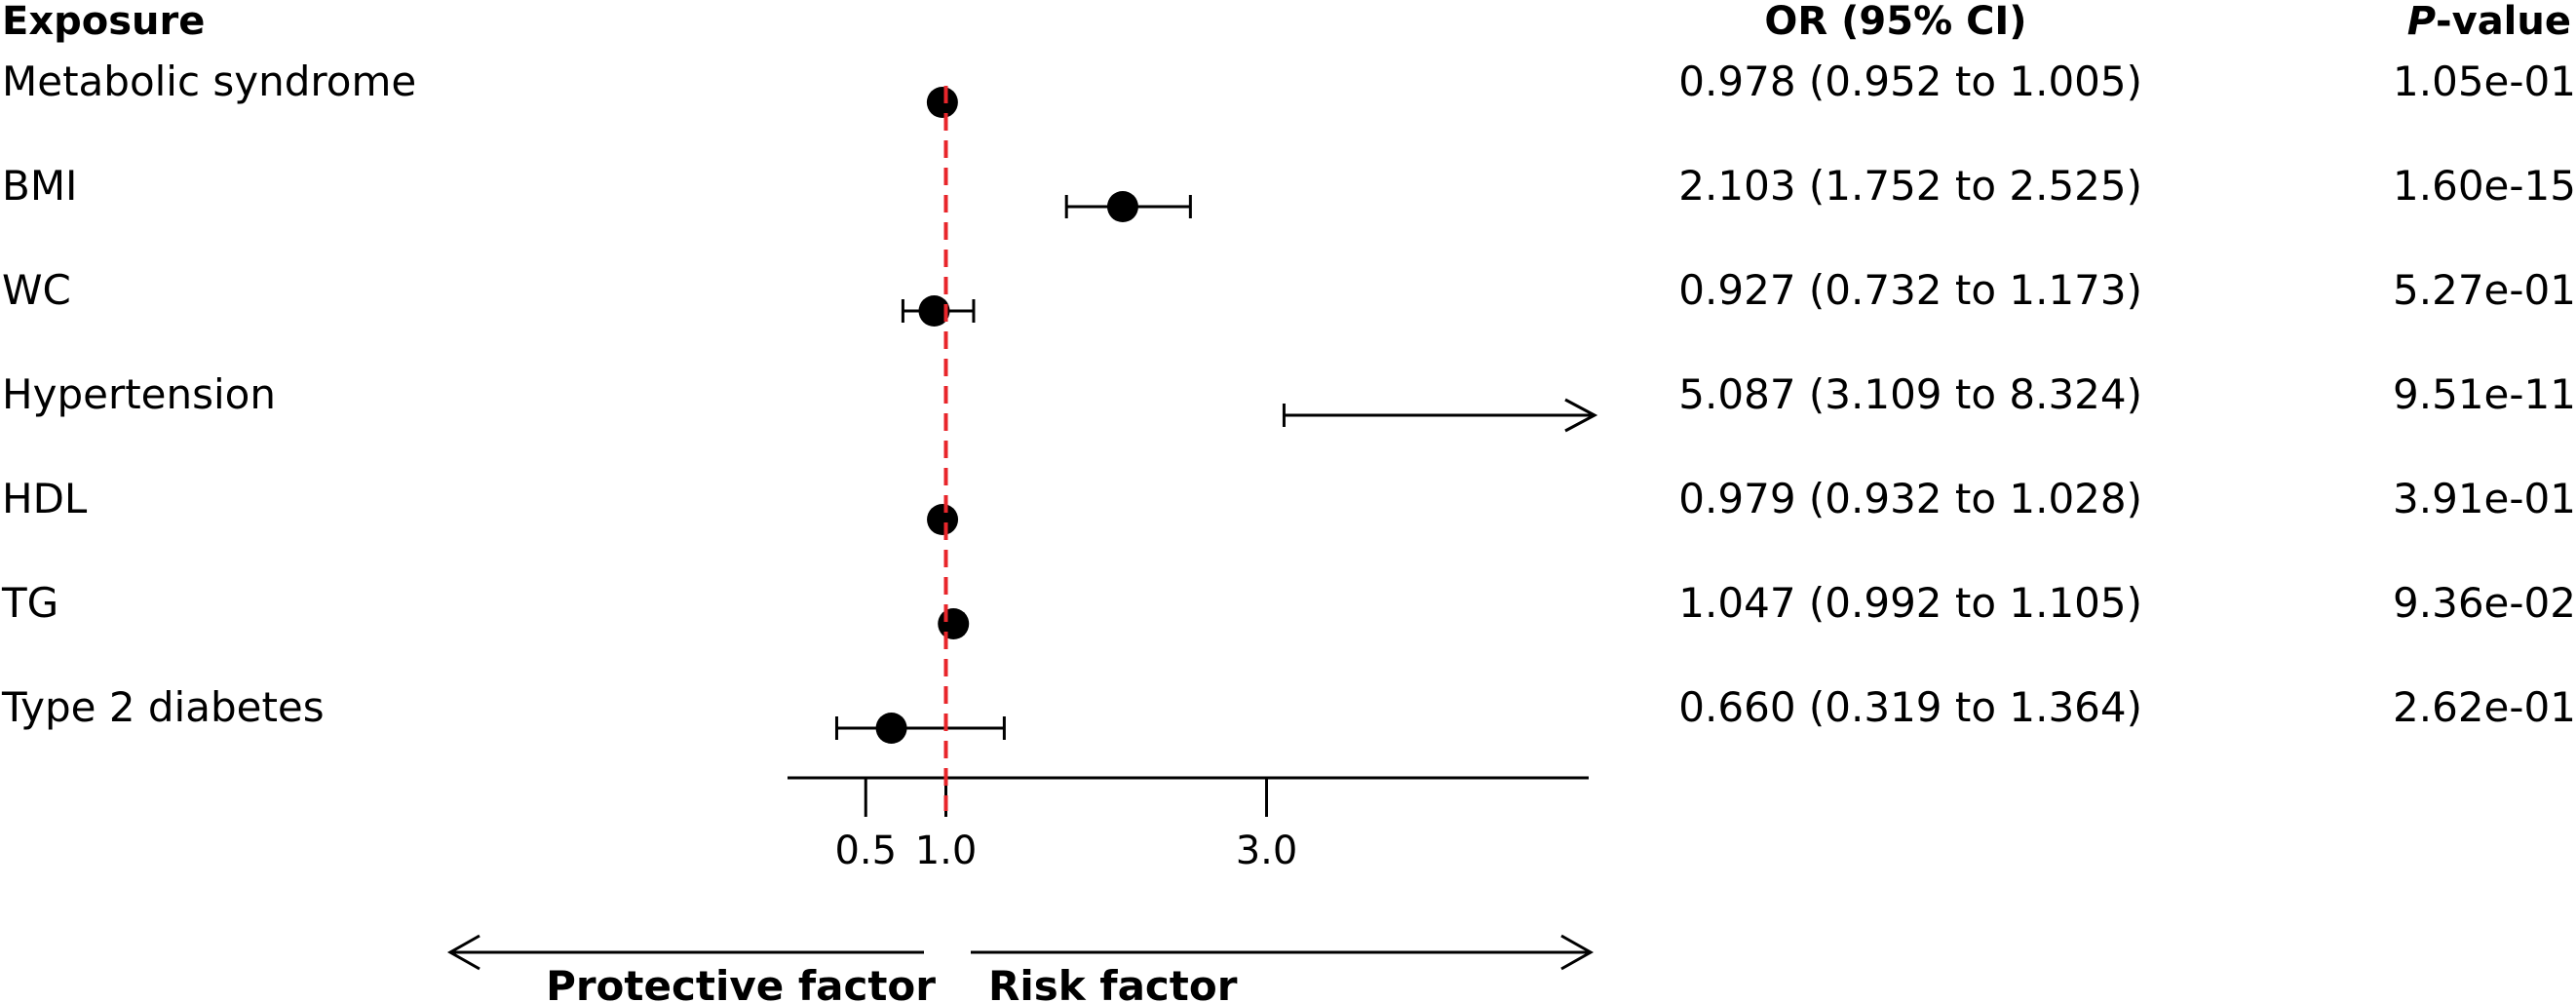  Describe the element at coordinates (45, 499) in the screenshot. I see `exposure-label-hdl: HDL` at that location.